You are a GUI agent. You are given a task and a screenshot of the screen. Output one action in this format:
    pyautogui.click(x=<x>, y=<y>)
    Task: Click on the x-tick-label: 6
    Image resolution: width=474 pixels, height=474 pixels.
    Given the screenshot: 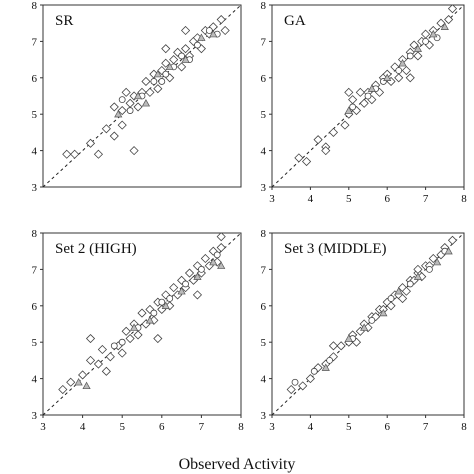 What is the action you would take?
    pyautogui.click(x=162, y=427)
    